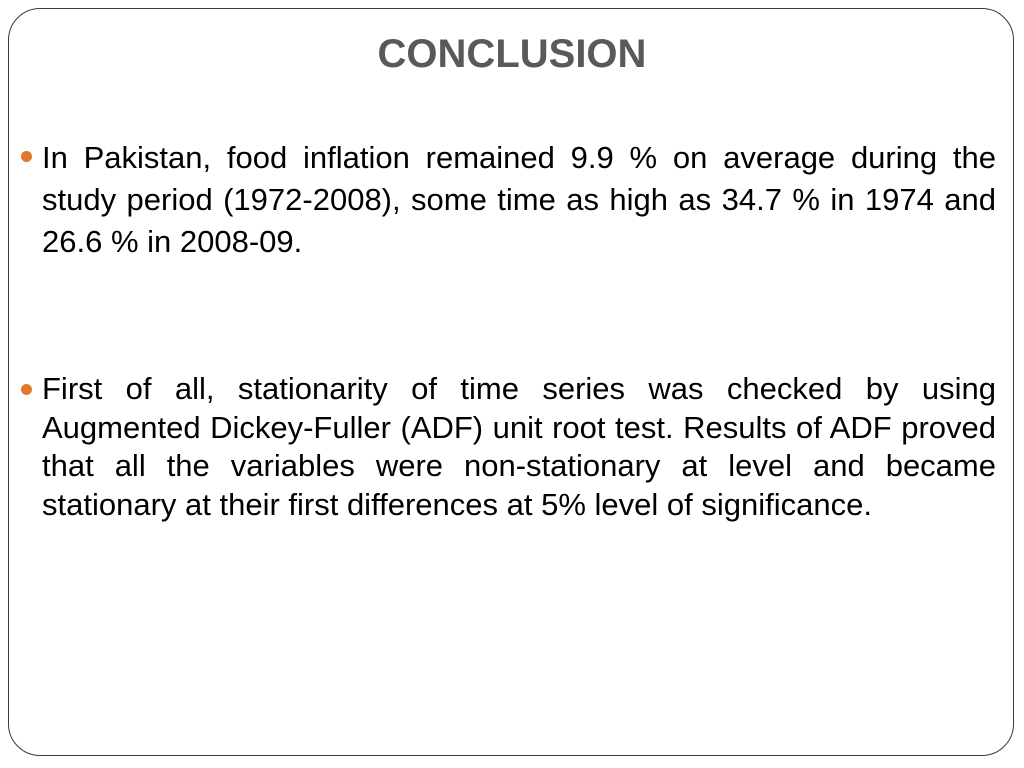 The width and height of the screenshot is (1024, 768). Describe the element at coordinates (512, 54) in the screenshot. I see `slide-title: CONCLUSION` at that location.